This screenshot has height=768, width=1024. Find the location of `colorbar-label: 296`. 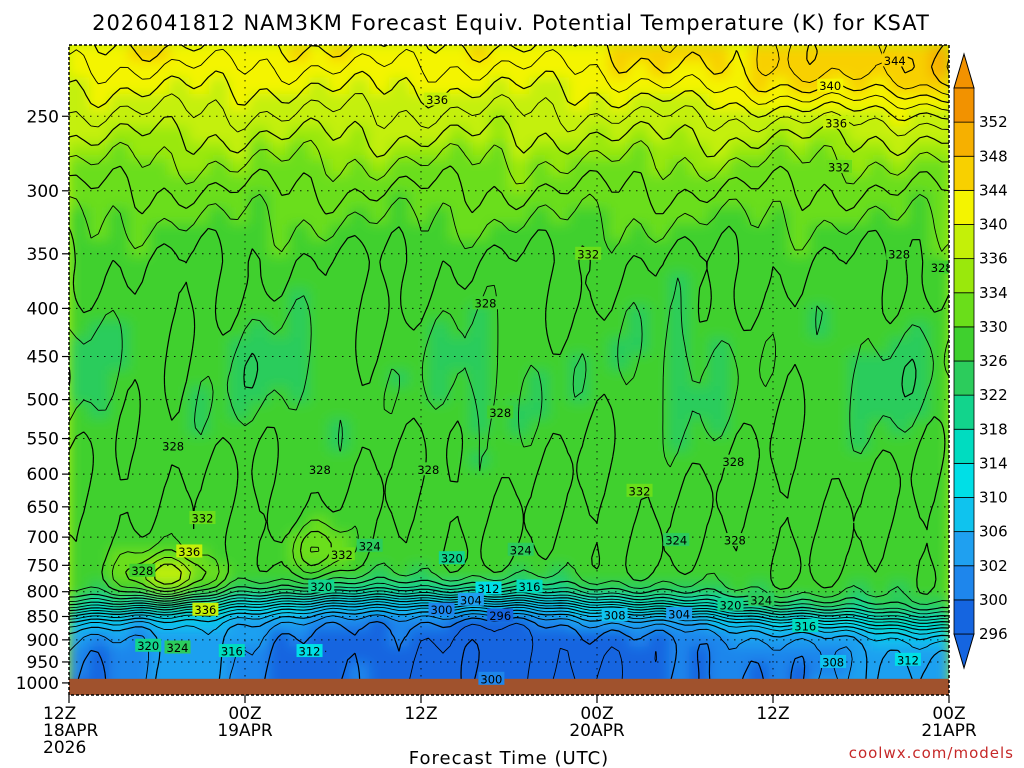

colorbar-label: 296 is located at coordinates (993, 634).